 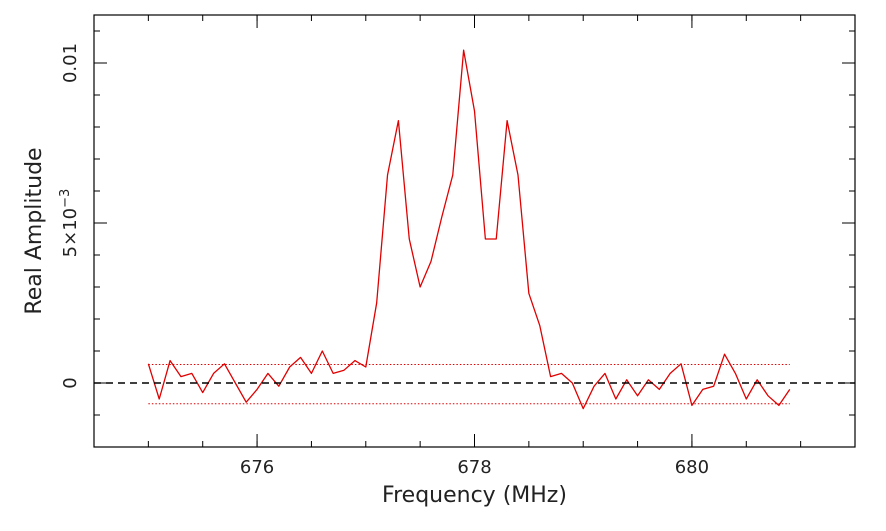 What do you see at coordinates (474, 495) in the screenshot?
I see `x-axis-title: Frequency (MHz)` at bounding box center [474, 495].